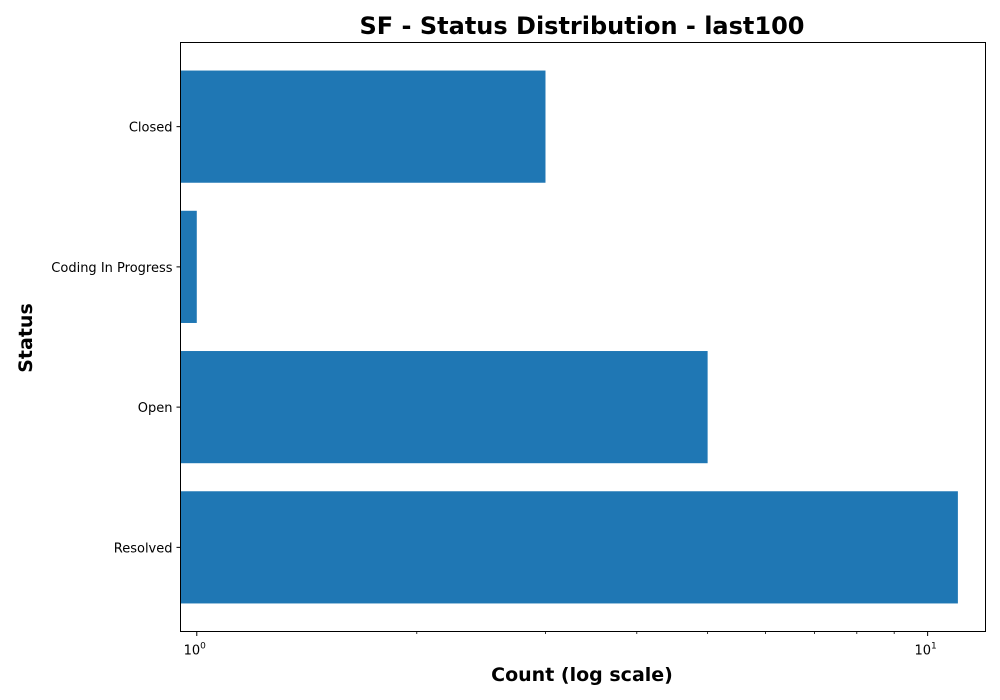  I want to click on chart-title: SF - Status Distribution - last100, so click(582, 26).